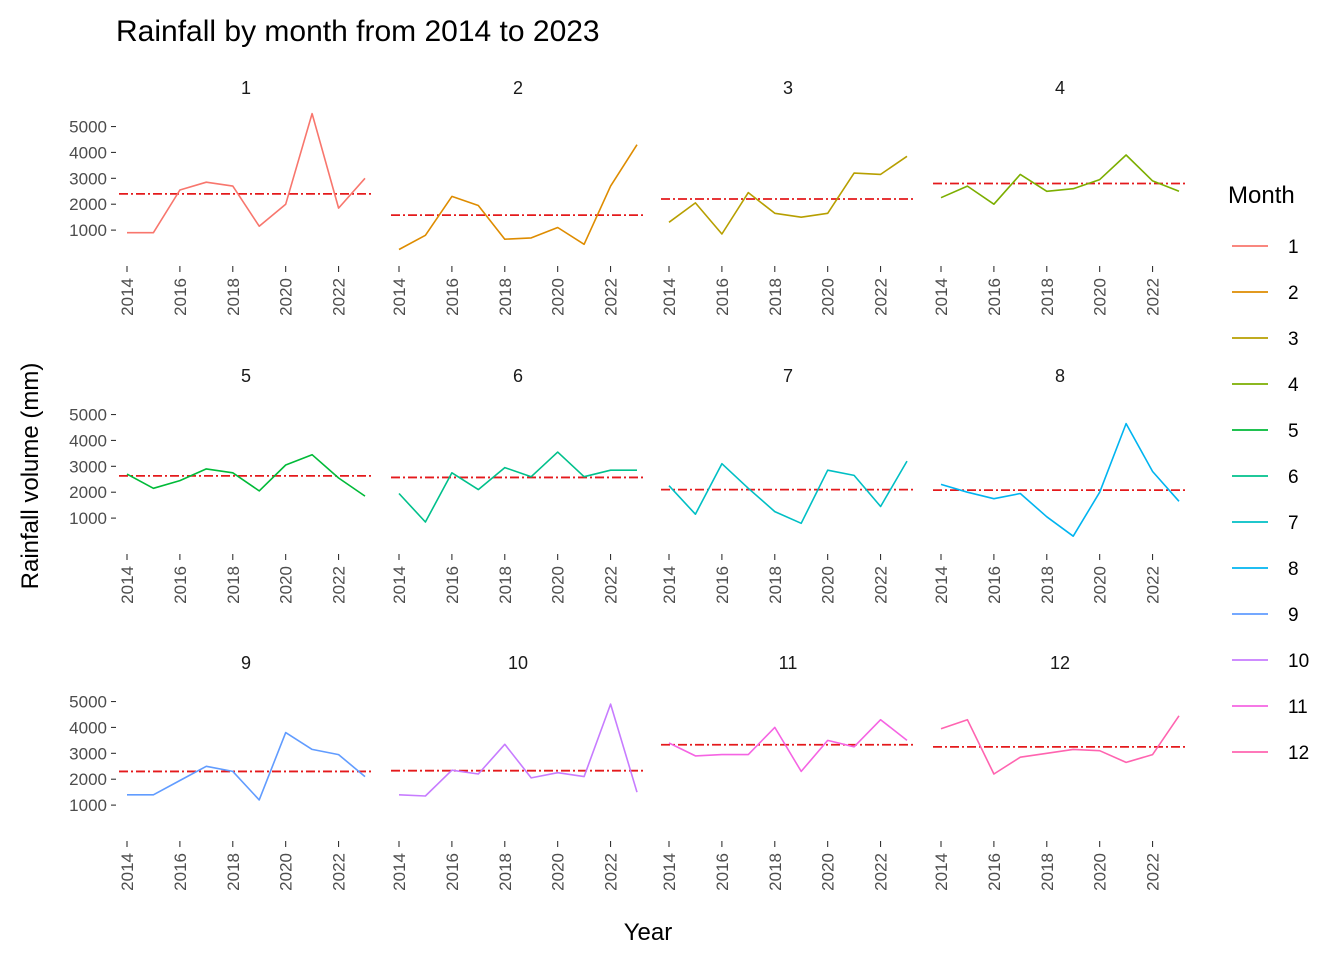  What do you see at coordinates (246, 376) in the screenshot?
I see `strip-label: 5` at bounding box center [246, 376].